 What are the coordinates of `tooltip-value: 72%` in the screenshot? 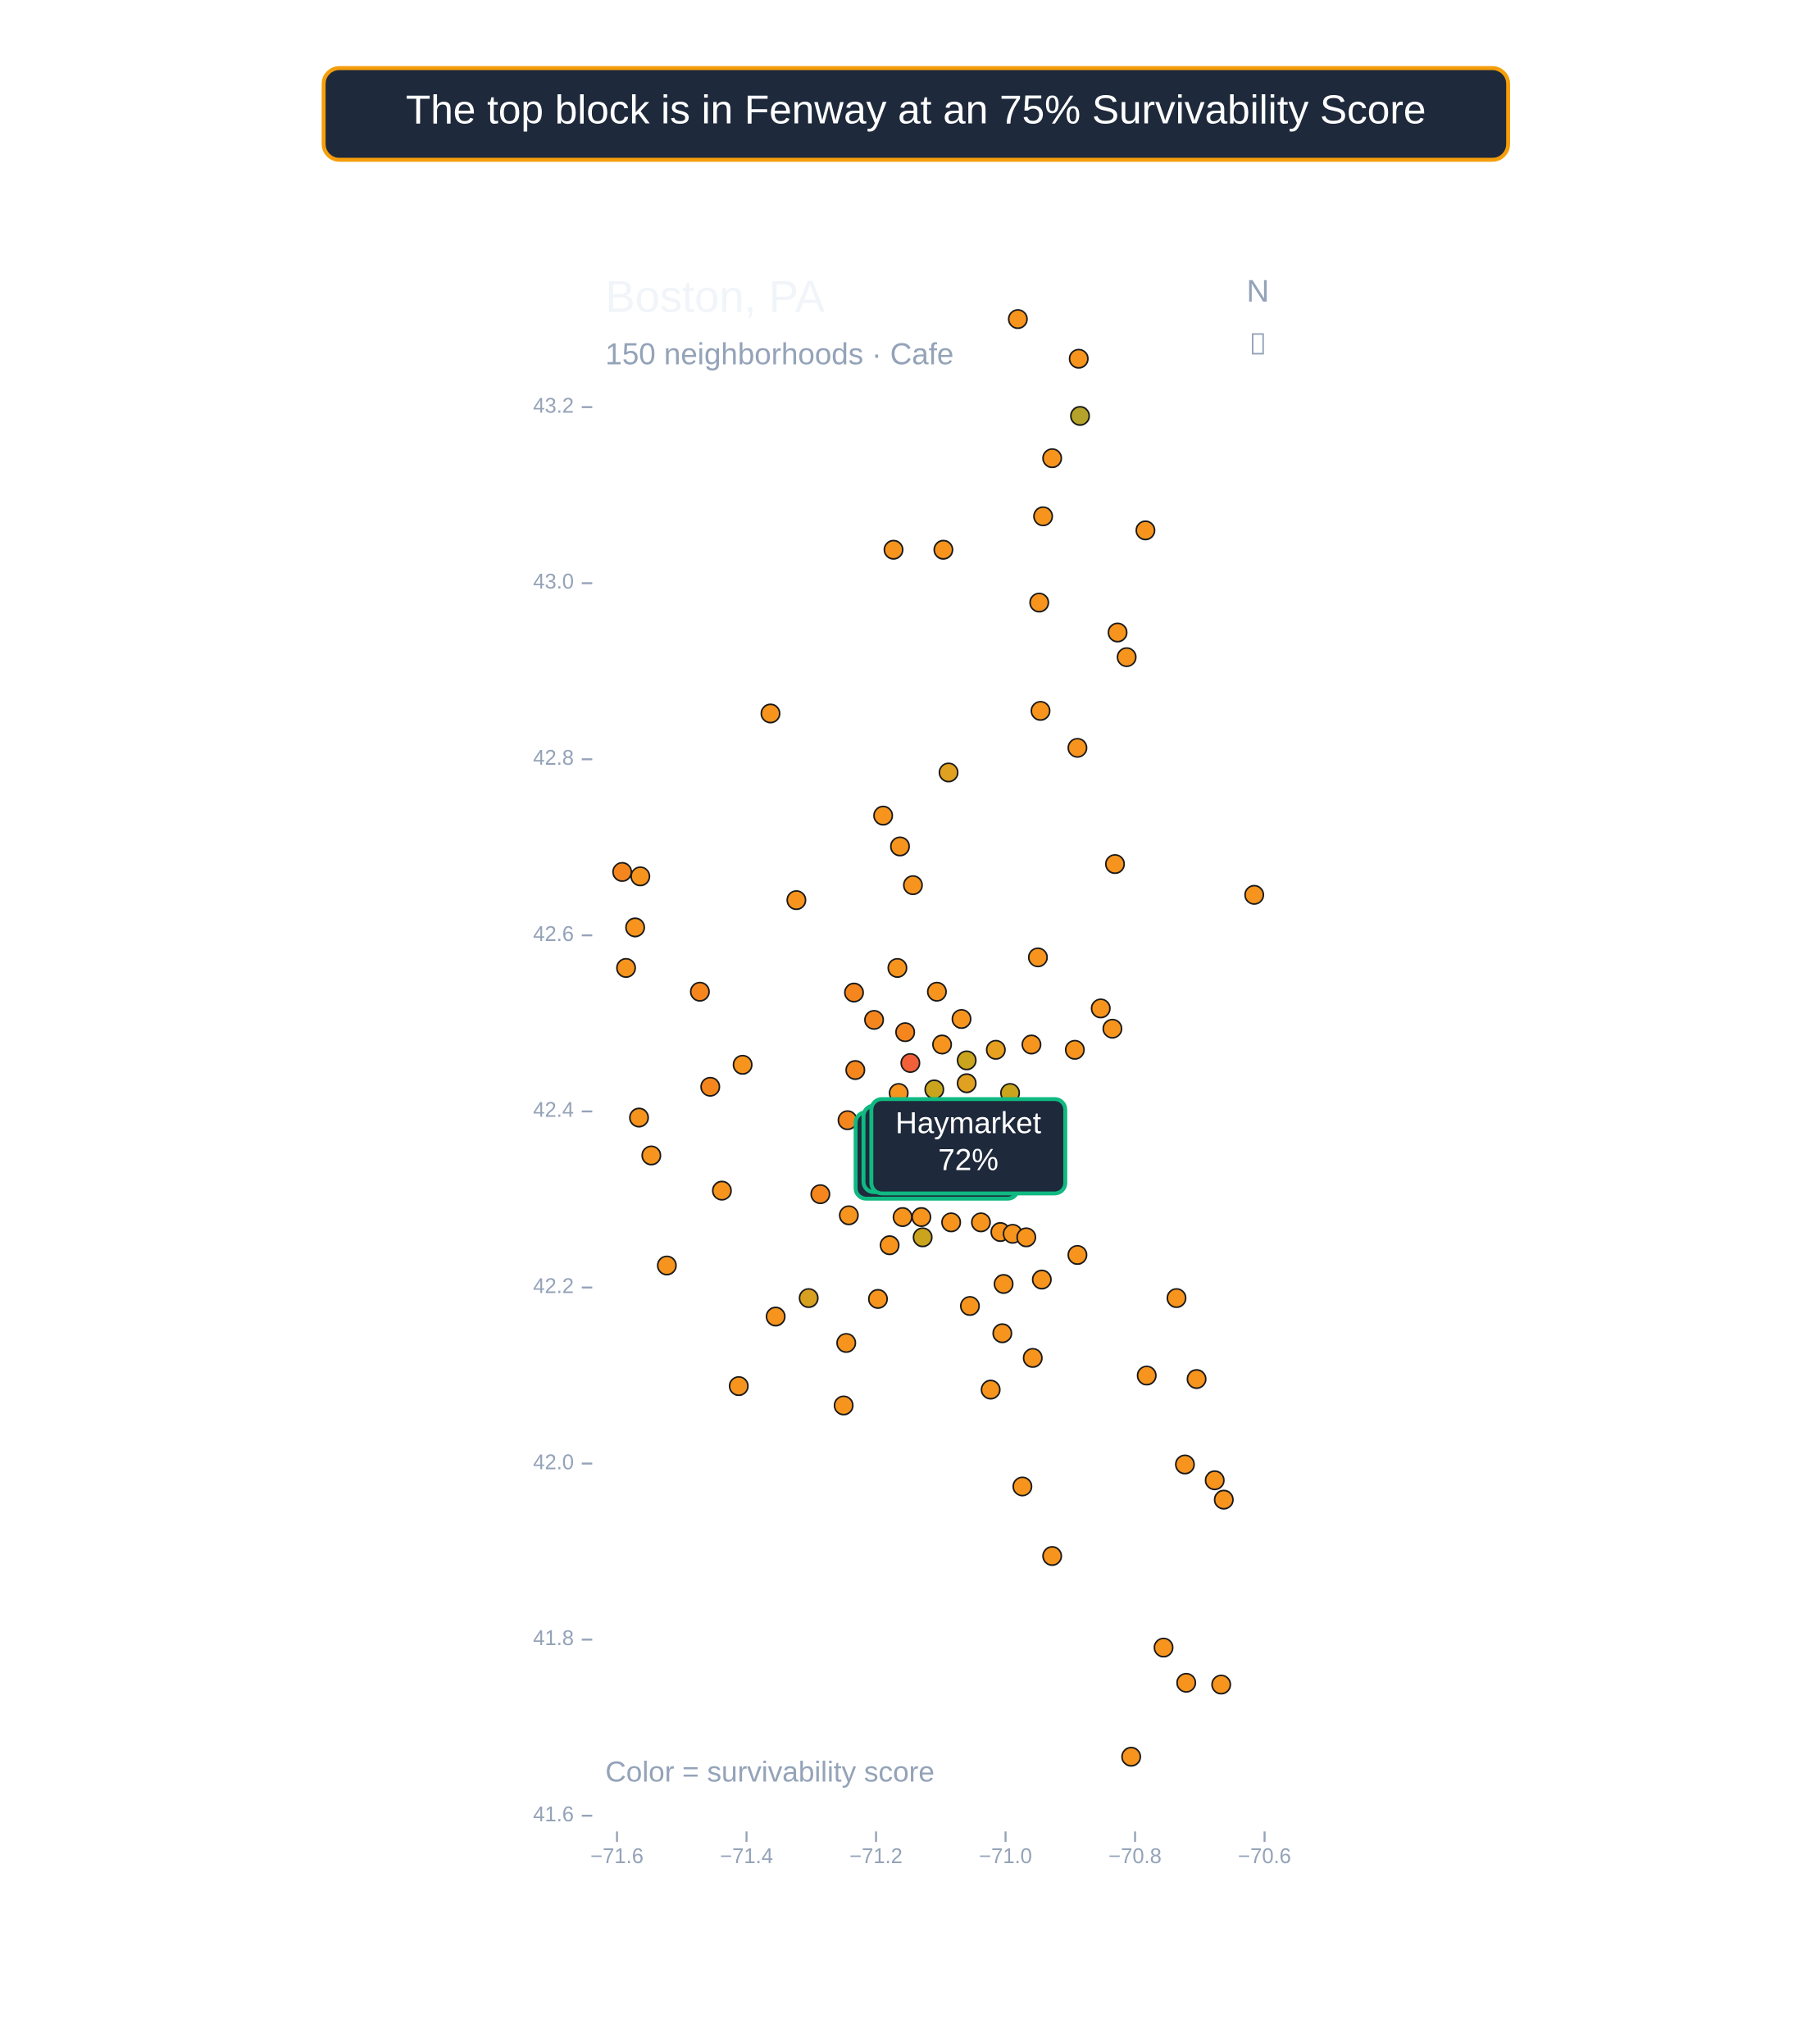 It's located at (968, 1159).